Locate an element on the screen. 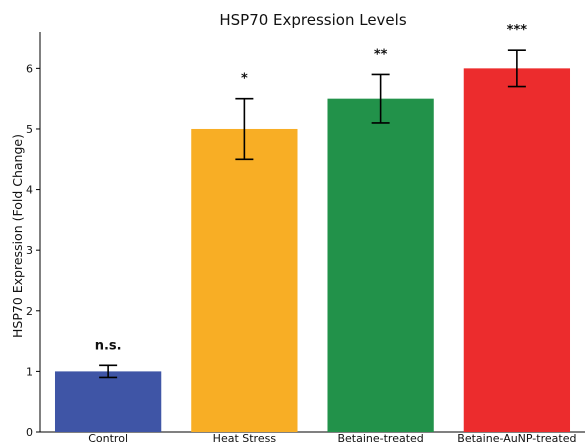 This screenshot has width=587, height=444. y-axis: 0 1 2 3 4 5 6 is located at coordinates (33, 235).